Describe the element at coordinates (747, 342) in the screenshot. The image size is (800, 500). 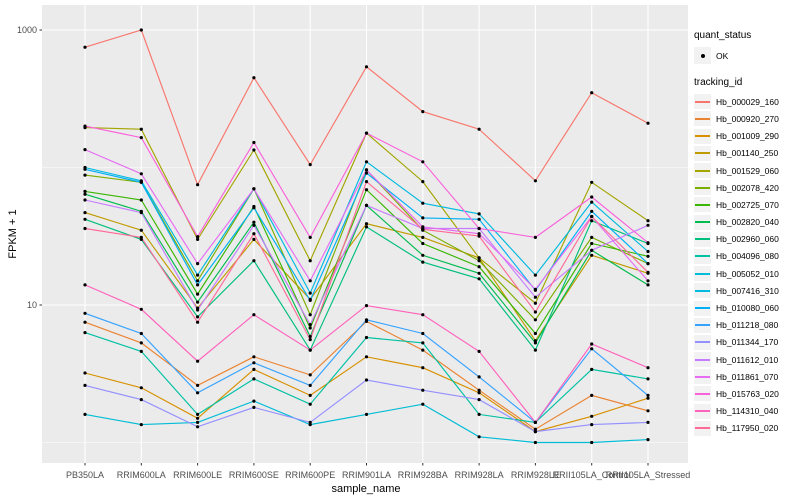
I see `legend-item-label: Hb_011344_170` at that location.